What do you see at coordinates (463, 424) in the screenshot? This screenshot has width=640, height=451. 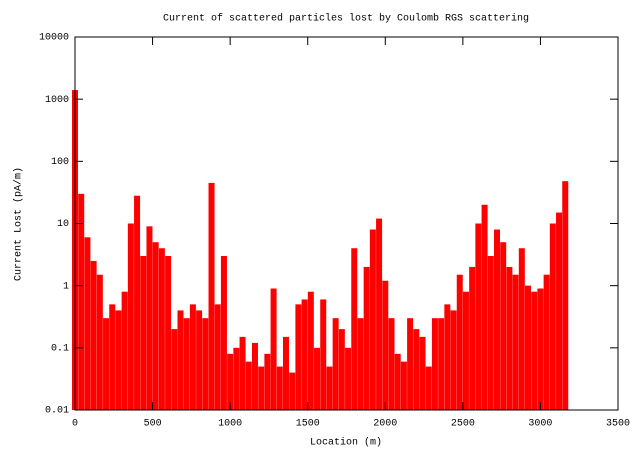 I see `x-tick-label: 2500` at bounding box center [463, 424].